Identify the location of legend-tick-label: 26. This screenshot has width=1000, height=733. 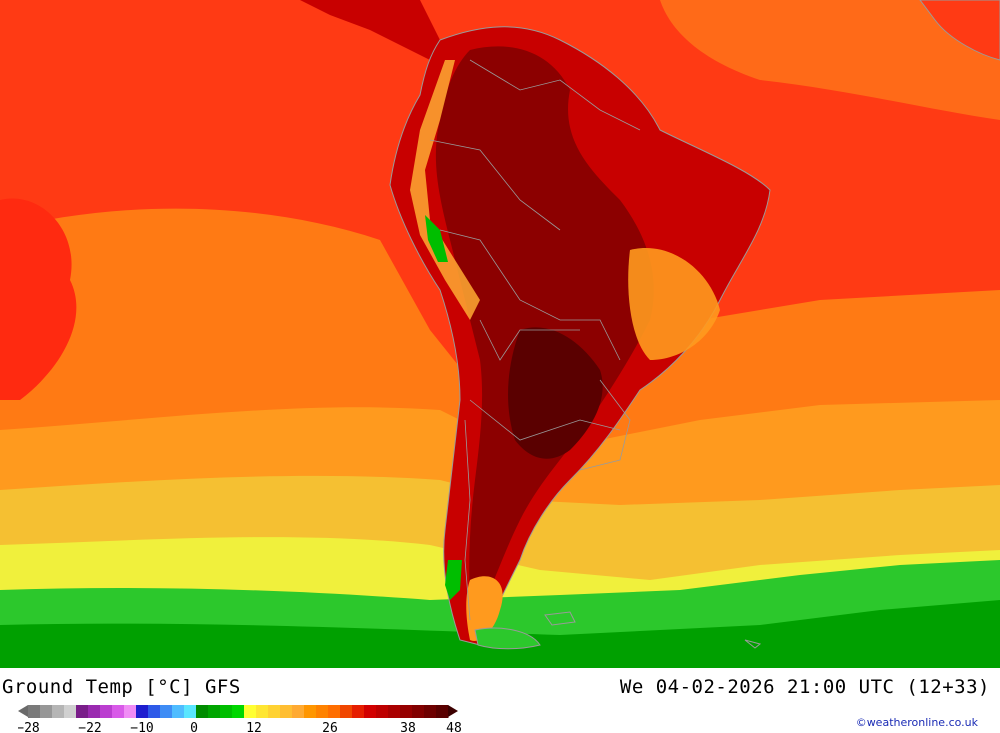
(330, 727).